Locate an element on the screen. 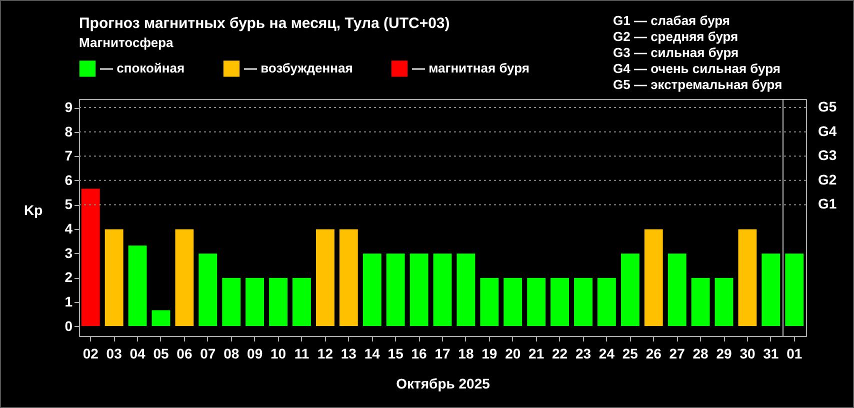  legend-title: Магнитосфера is located at coordinates (126, 42).